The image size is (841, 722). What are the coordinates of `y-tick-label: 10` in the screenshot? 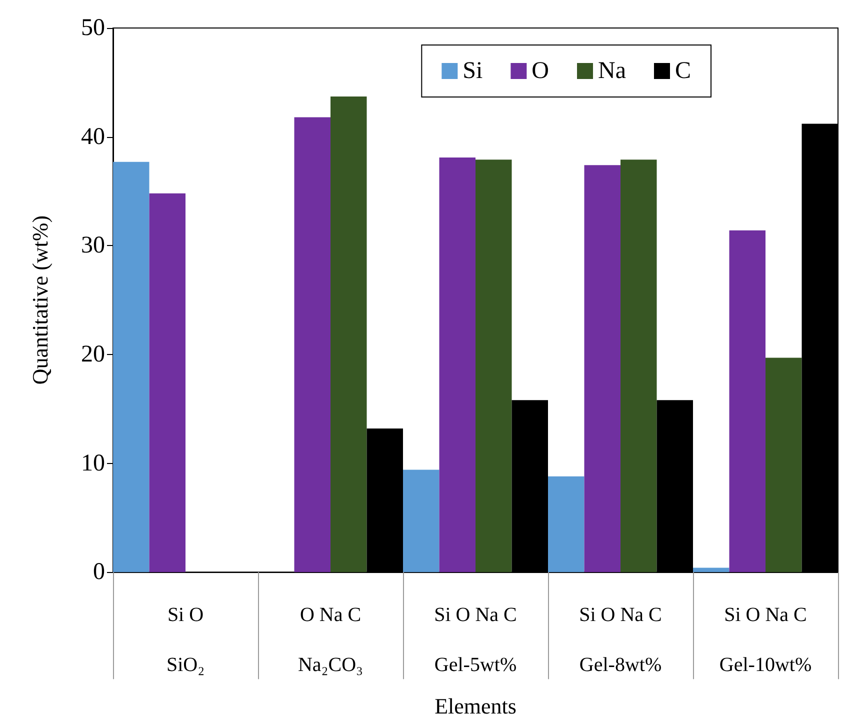 It's located at (93, 463).